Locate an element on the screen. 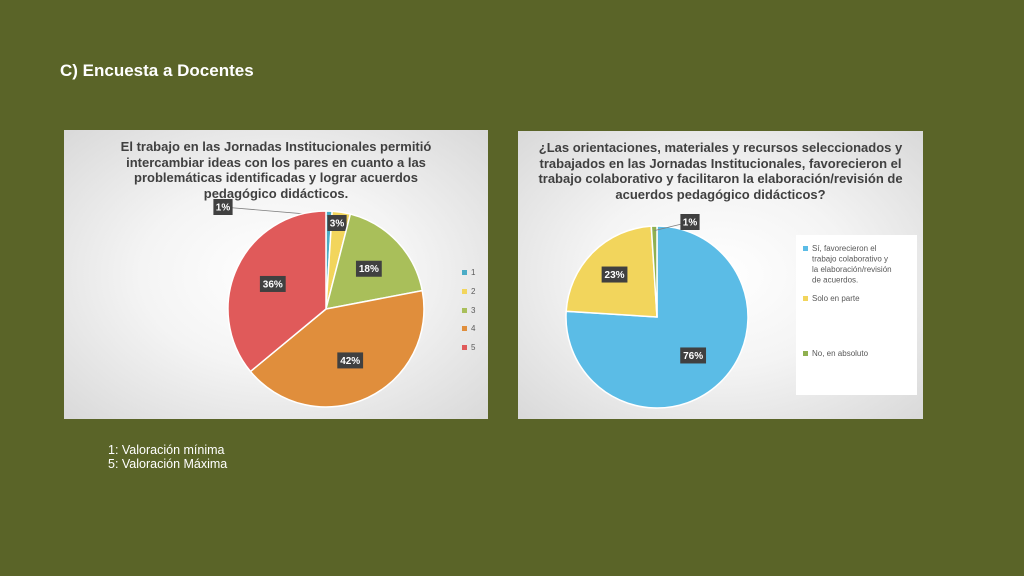  data-label: 23% is located at coordinates (615, 275).